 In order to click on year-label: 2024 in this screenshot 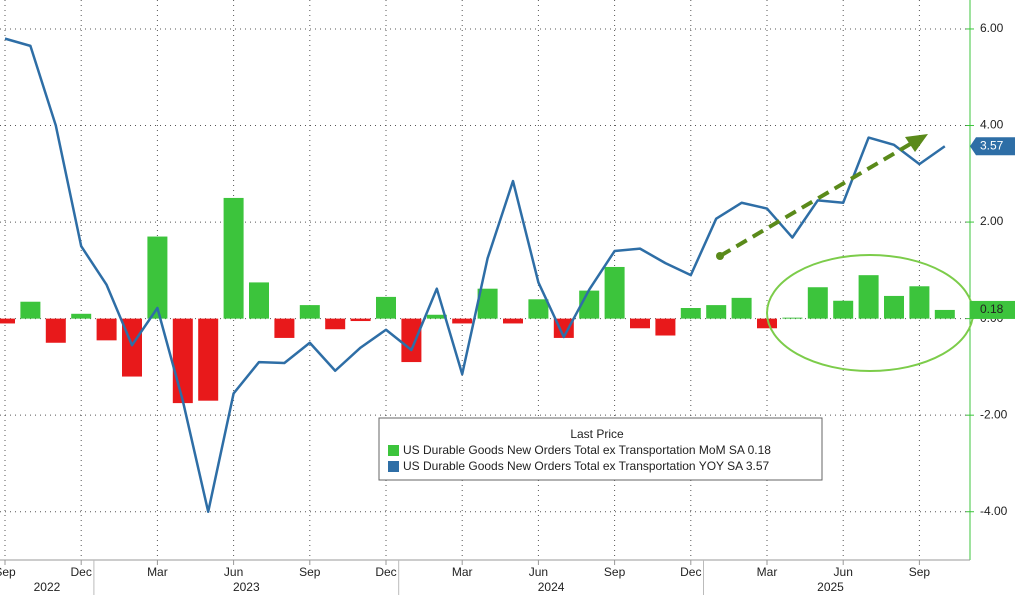, I will do `click(551, 587)`.